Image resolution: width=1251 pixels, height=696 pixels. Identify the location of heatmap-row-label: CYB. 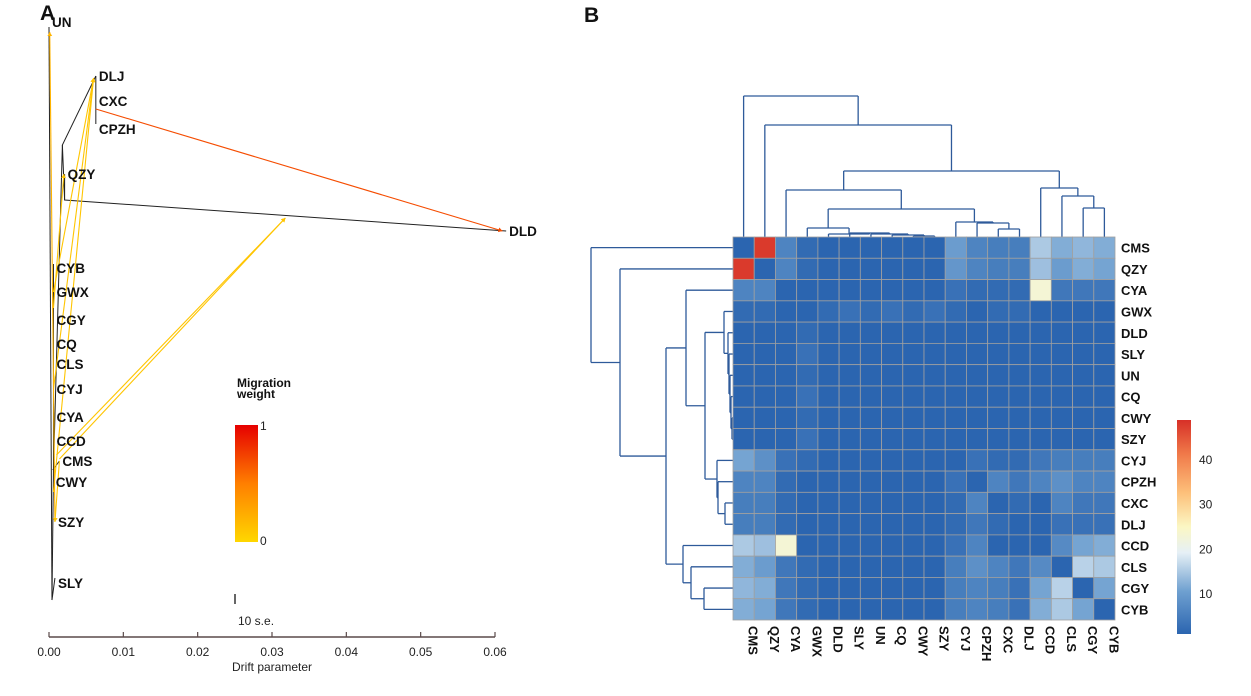
(1134, 609).